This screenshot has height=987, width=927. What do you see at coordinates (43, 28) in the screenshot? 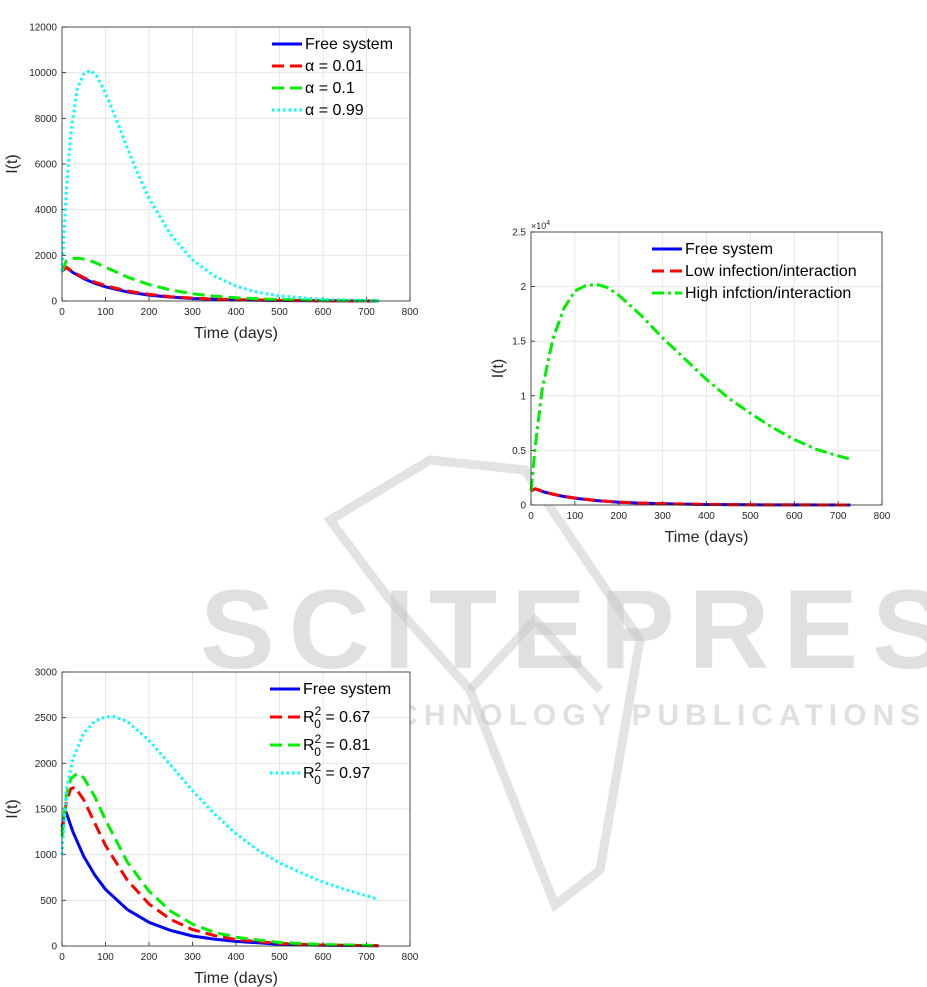
I see `y-tick-label: 12000` at bounding box center [43, 28].